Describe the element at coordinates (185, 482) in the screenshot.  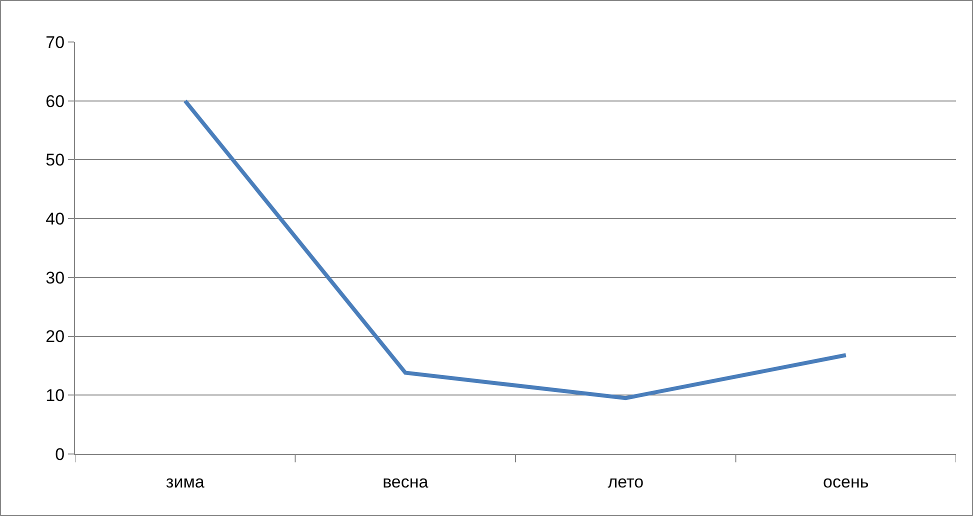
I see `x-tick-label: зима` at that location.